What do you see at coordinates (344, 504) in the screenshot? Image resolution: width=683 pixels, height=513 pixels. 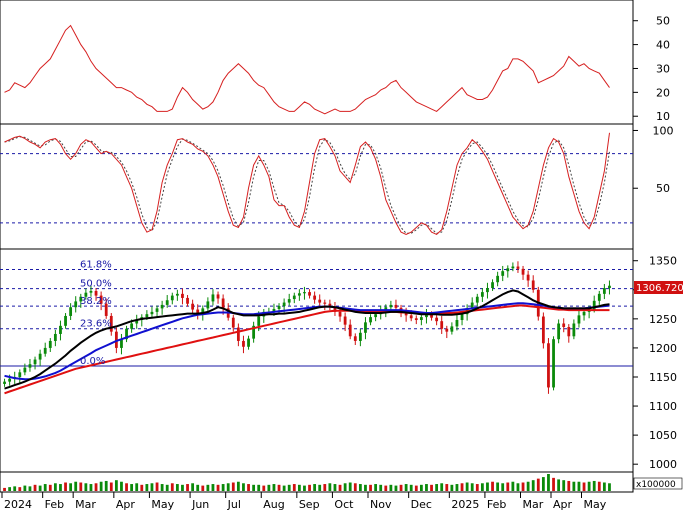 I see `x-axis-label: Oct` at bounding box center [344, 504].